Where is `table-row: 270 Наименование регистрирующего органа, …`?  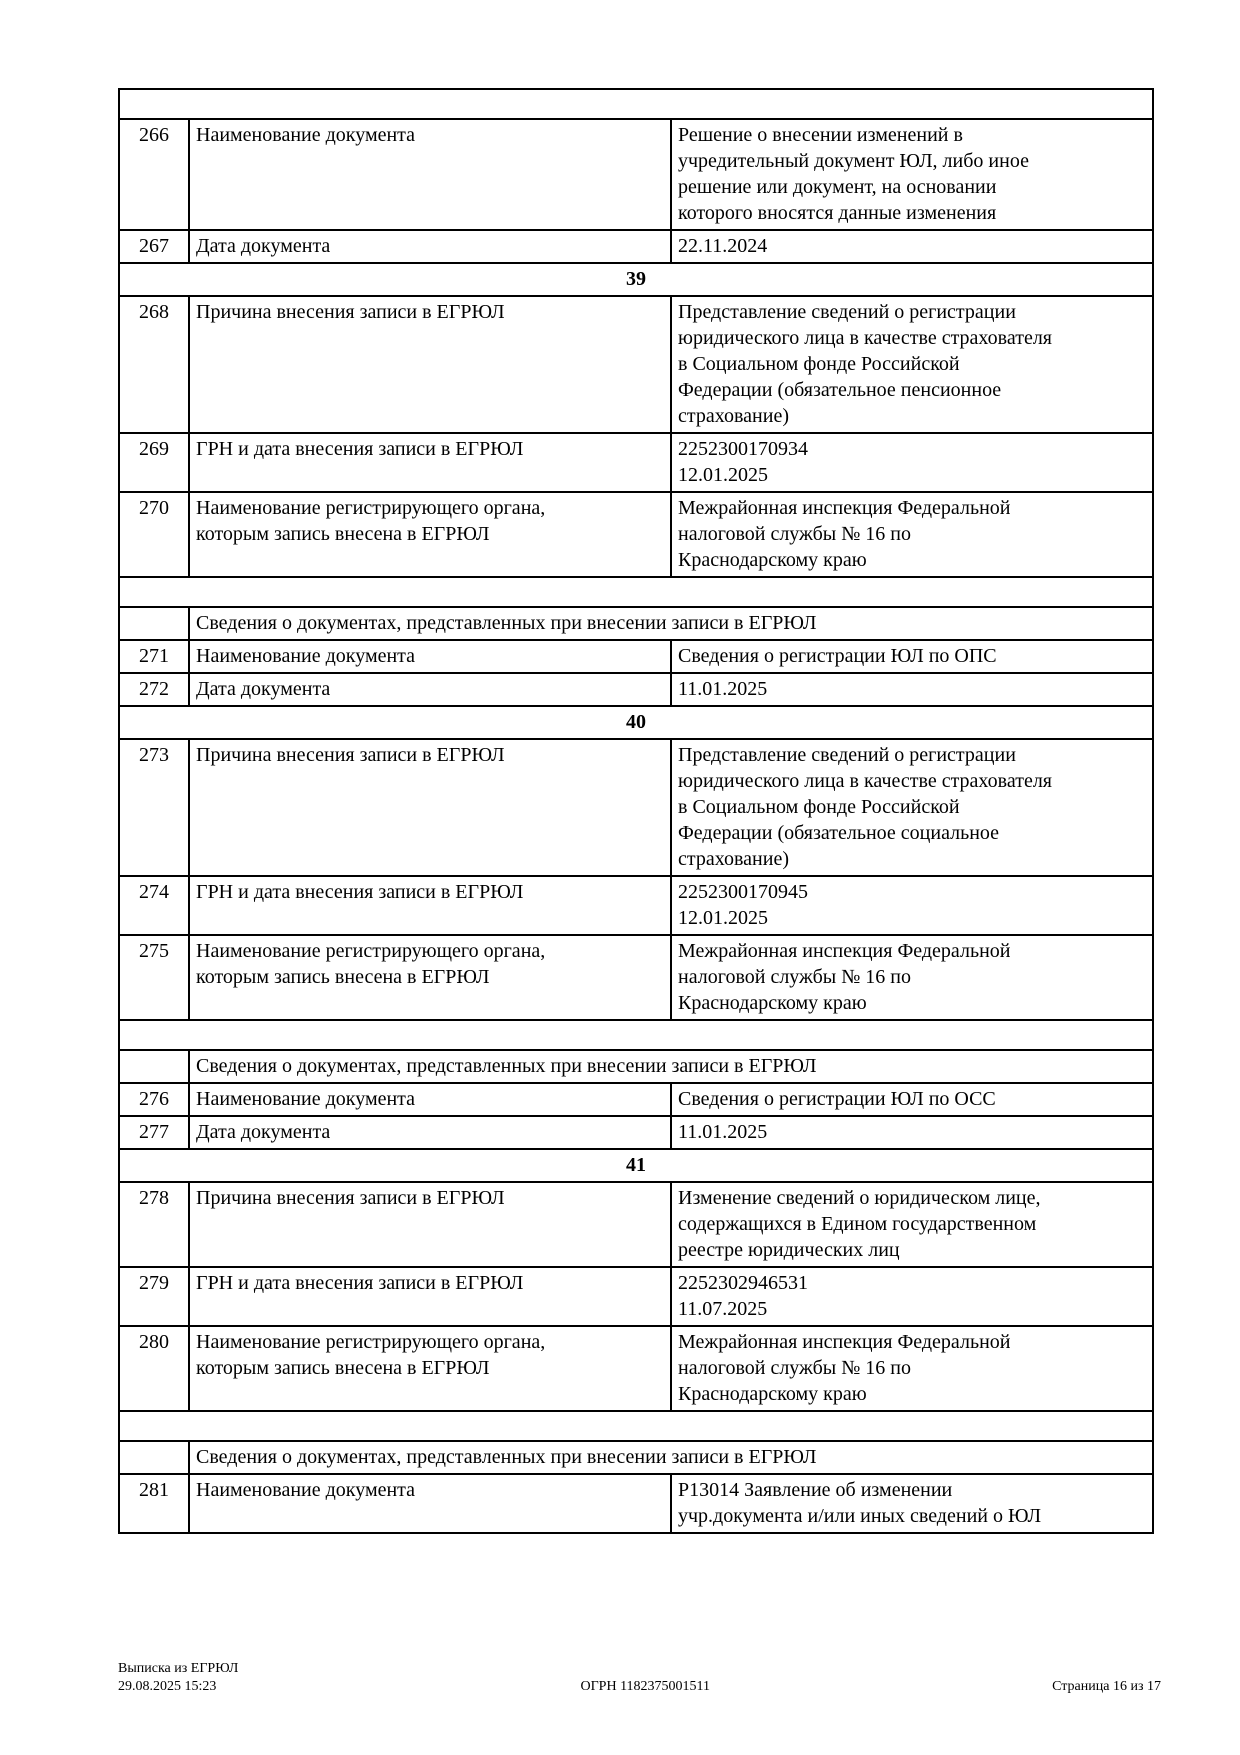
table-row: 270 Наименование регистрирующего органа, … is located at coordinates (636, 534).